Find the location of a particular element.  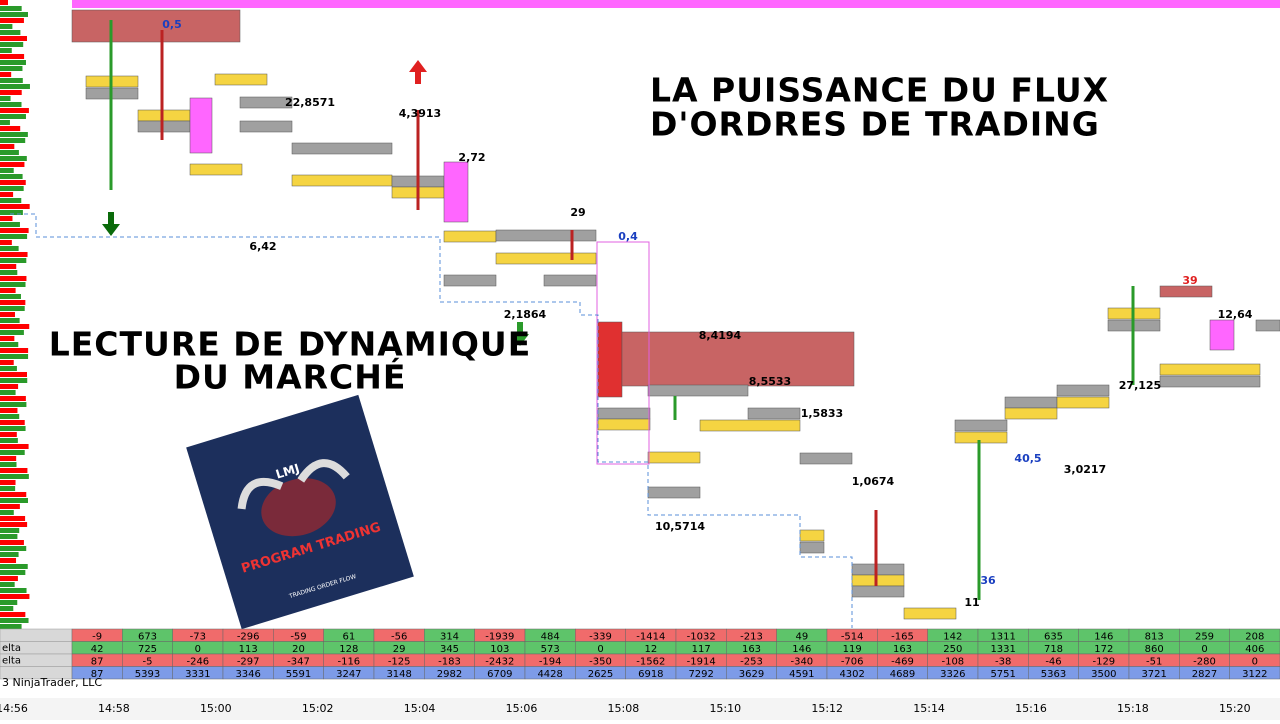

stat-value: 314 is located at coordinates (449, 636).